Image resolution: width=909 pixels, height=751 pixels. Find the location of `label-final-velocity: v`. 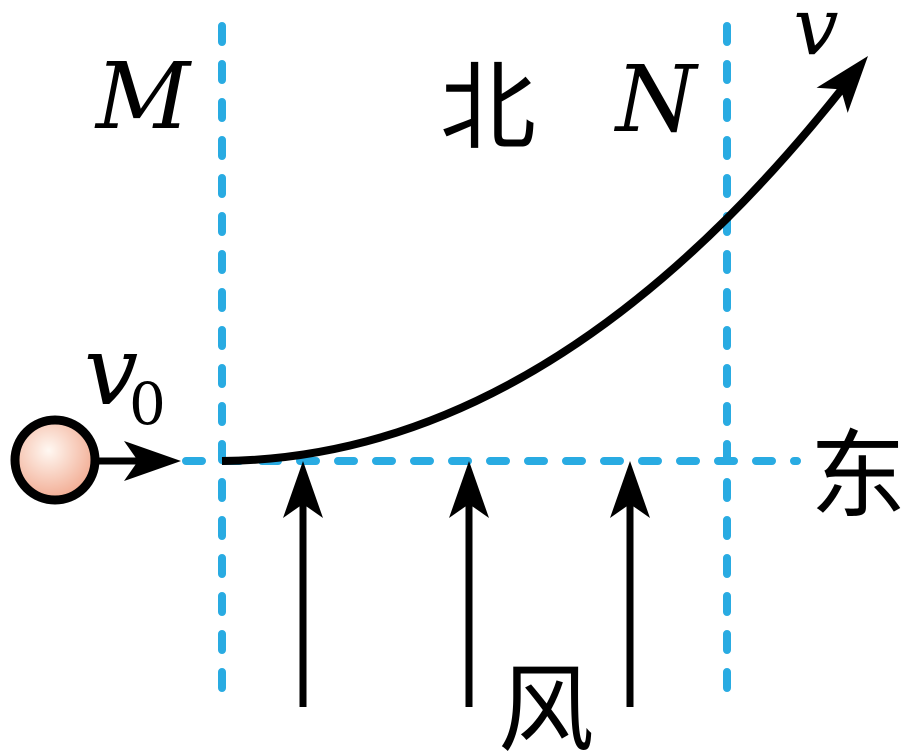

label-final-velocity: v is located at coordinates (815, 36).